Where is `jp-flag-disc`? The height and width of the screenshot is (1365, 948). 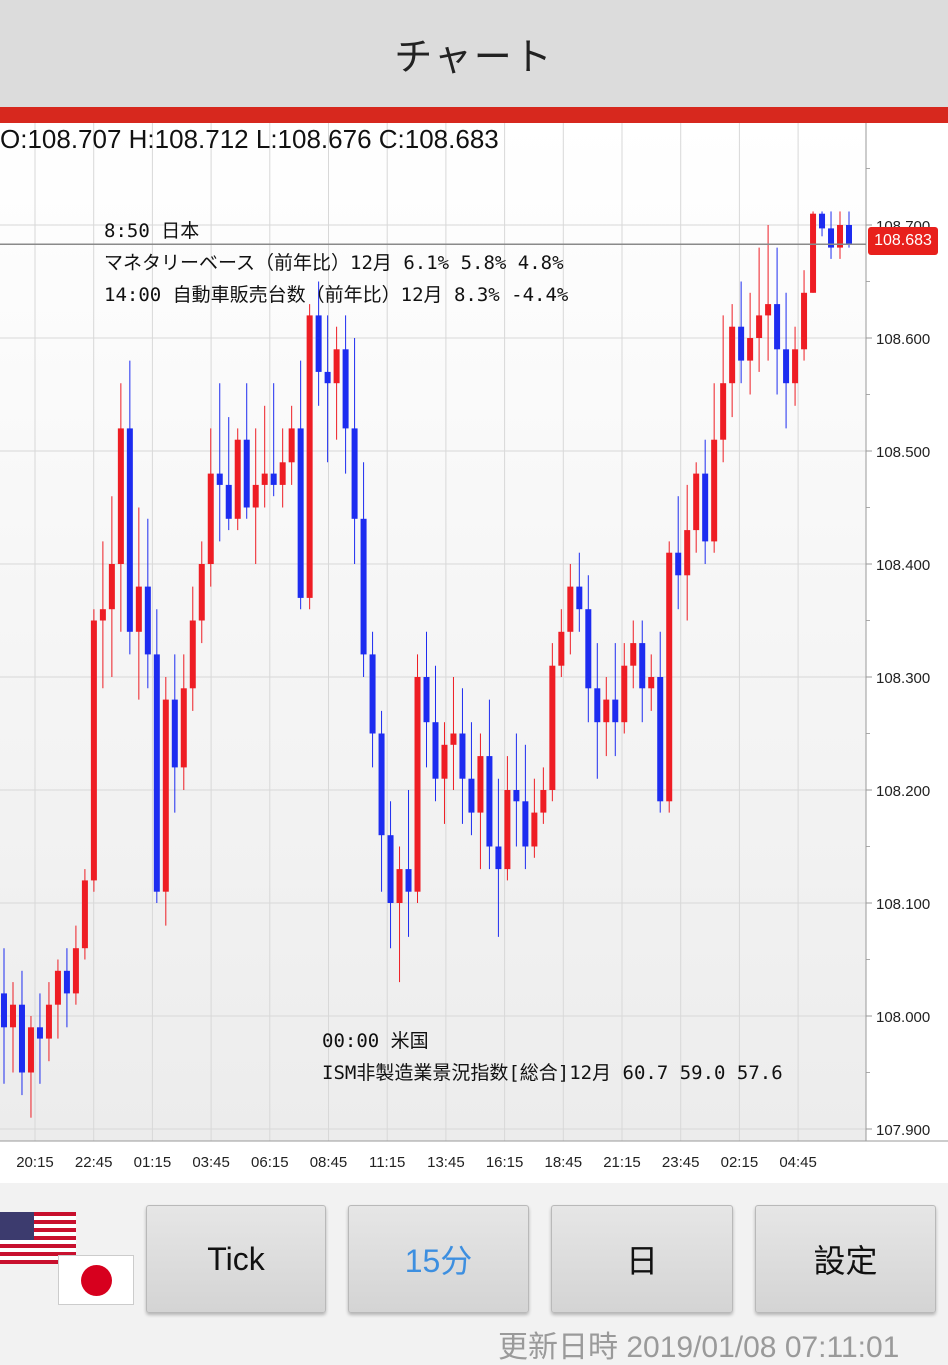 jp-flag-disc is located at coordinates (96, 1280).